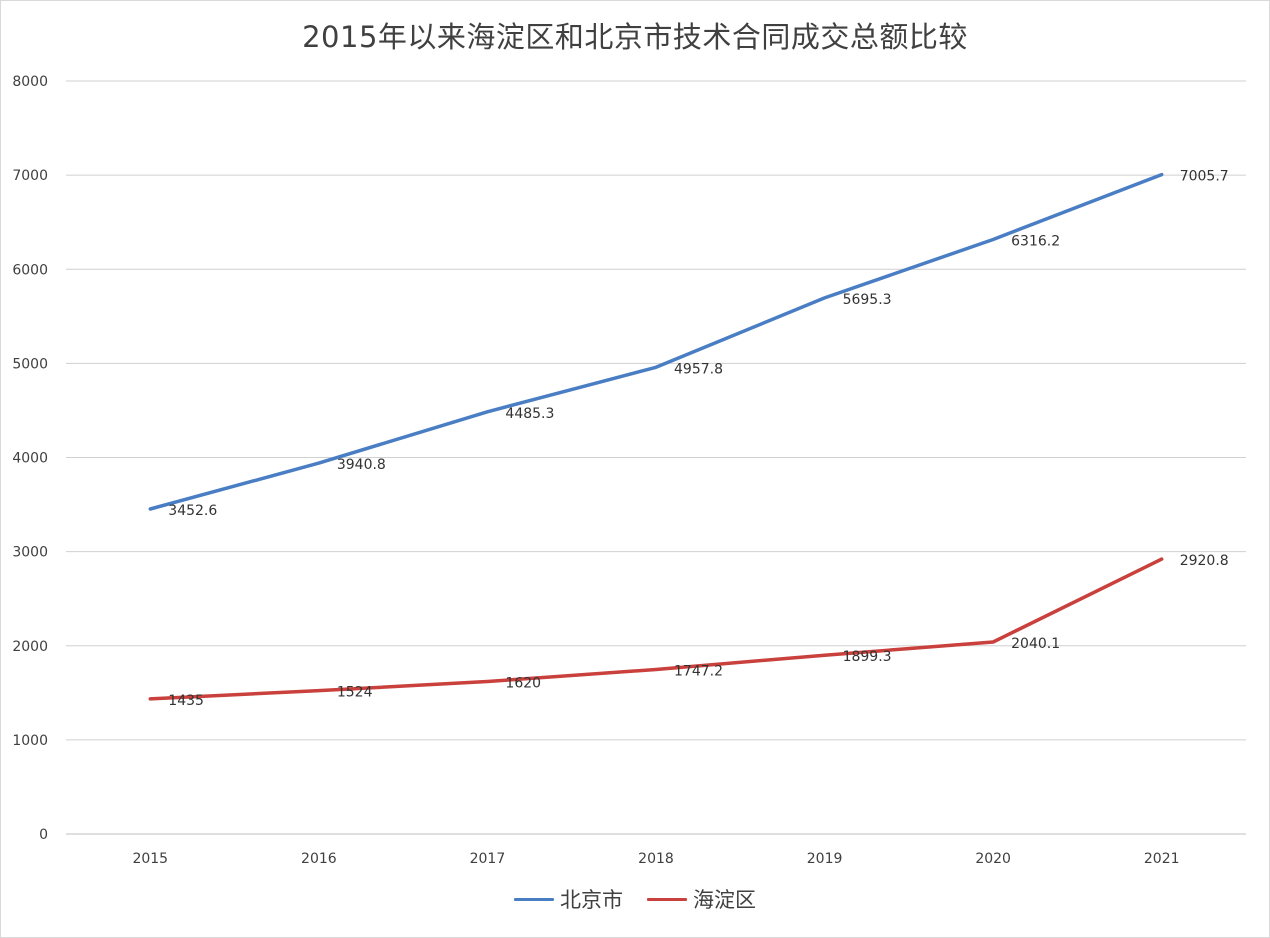 The height and width of the screenshot is (938, 1270). What do you see at coordinates (150, 859) in the screenshot?
I see `x-tick-label: 2015` at bounding box center [150, 859].